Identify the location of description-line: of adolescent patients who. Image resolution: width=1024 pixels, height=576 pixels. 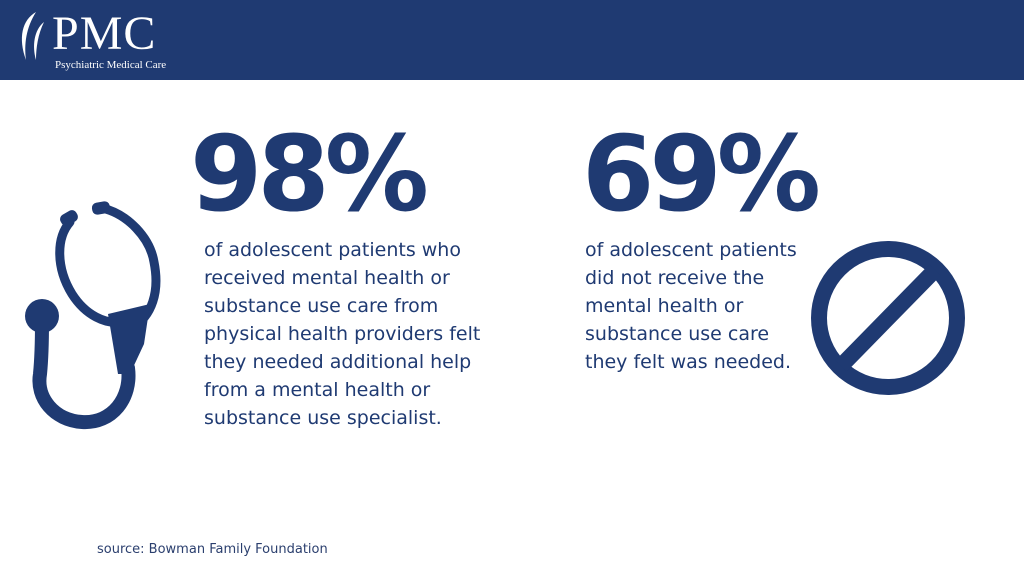
(332, 250).